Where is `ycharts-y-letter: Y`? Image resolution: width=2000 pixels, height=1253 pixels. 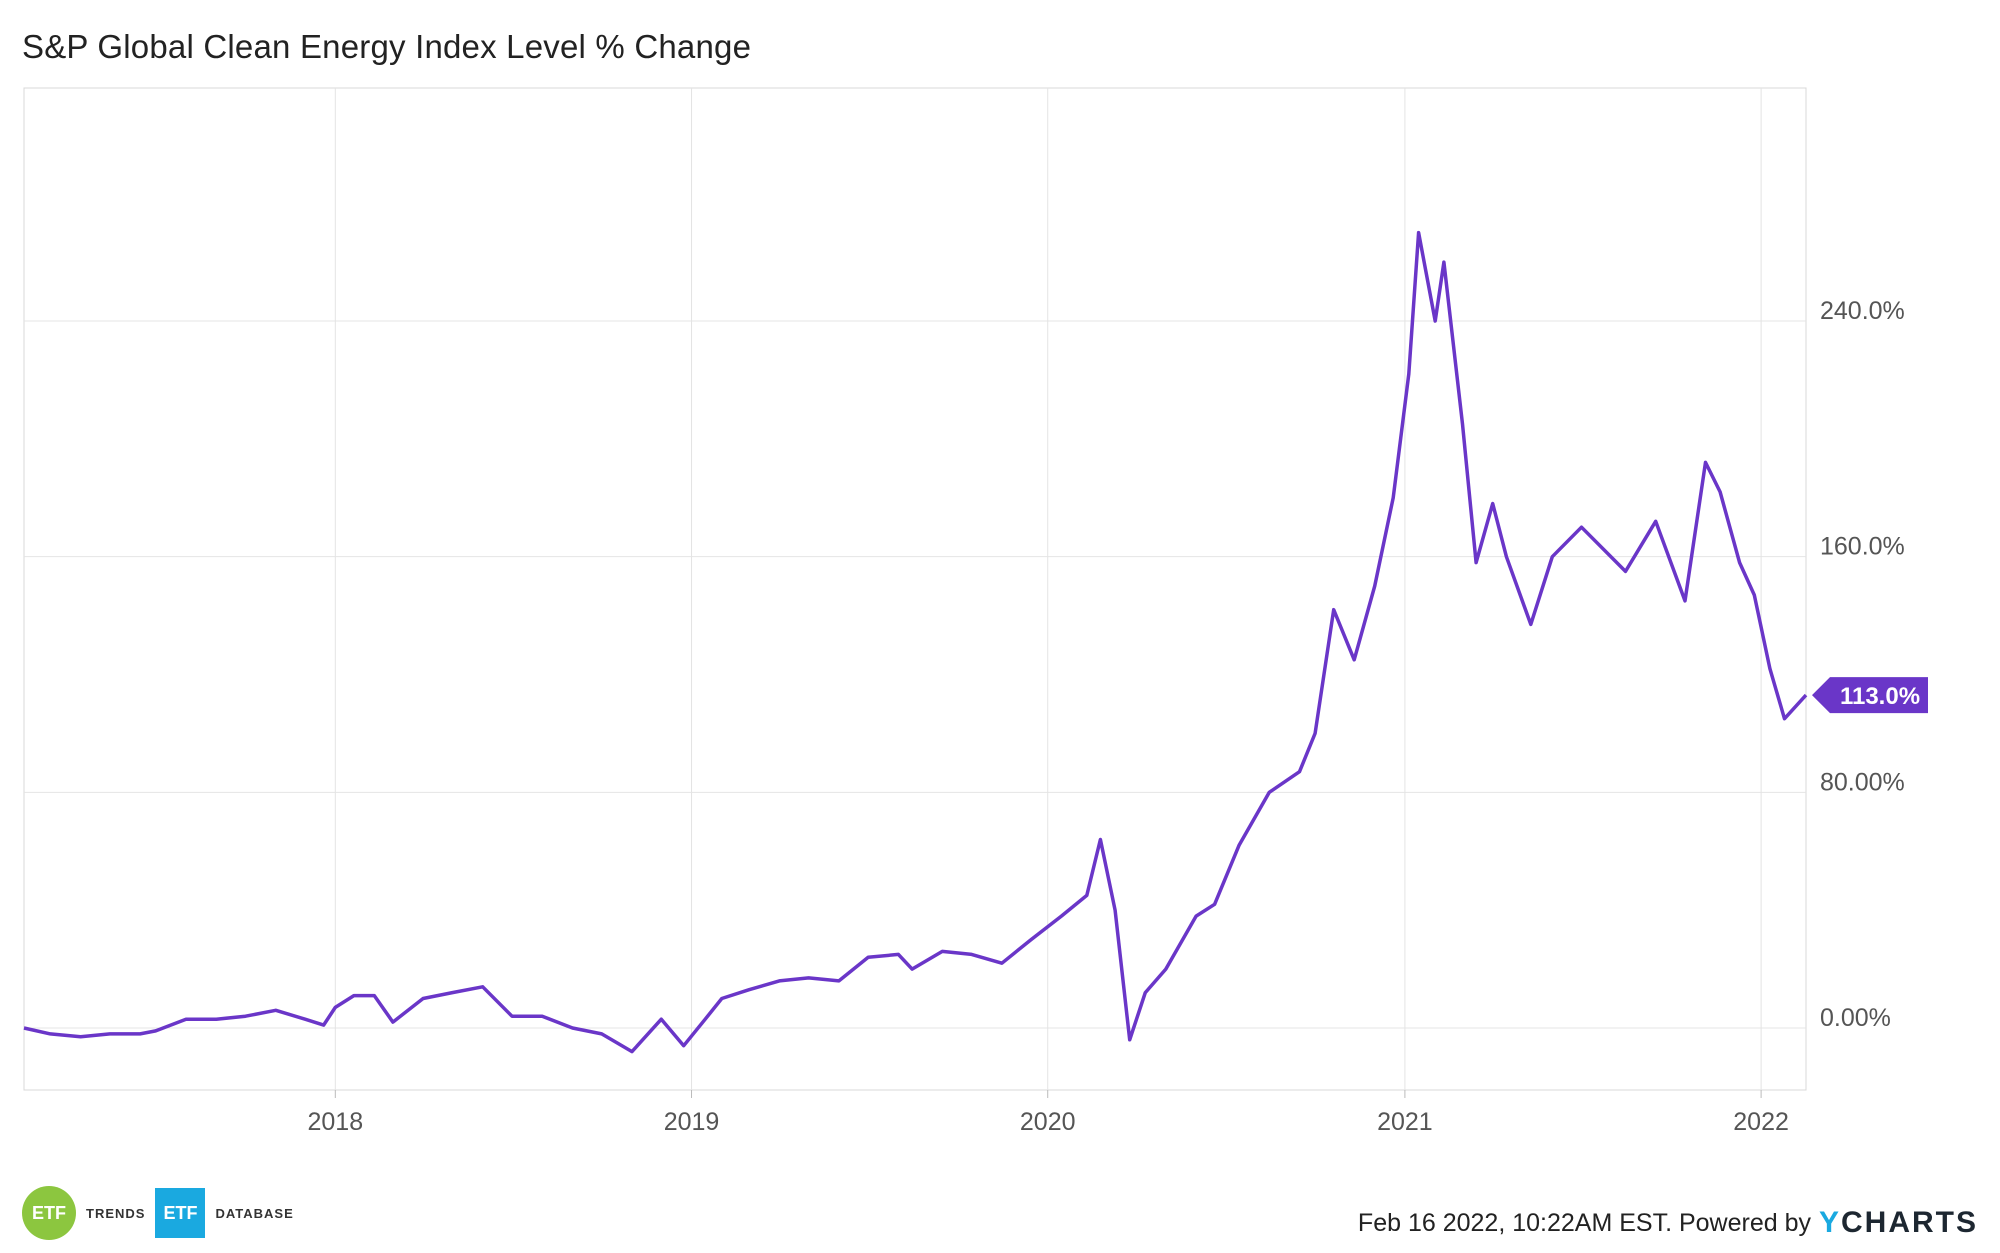 ycharts-y-letter: Y is located at coordinates (1829, 1222).